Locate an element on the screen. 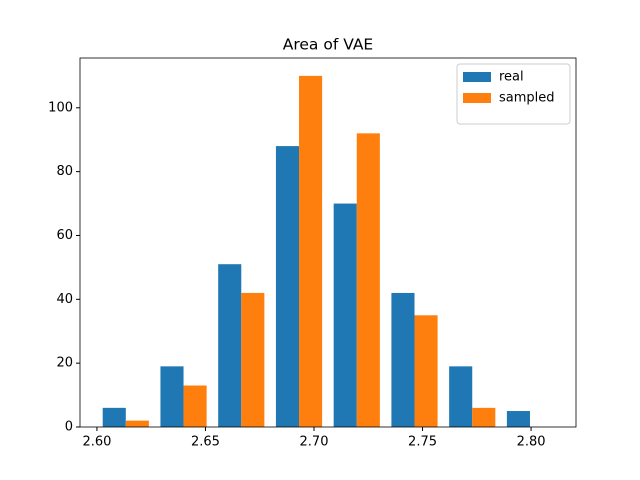  y-tick-label: 40 is located at coordinates (64, 299).